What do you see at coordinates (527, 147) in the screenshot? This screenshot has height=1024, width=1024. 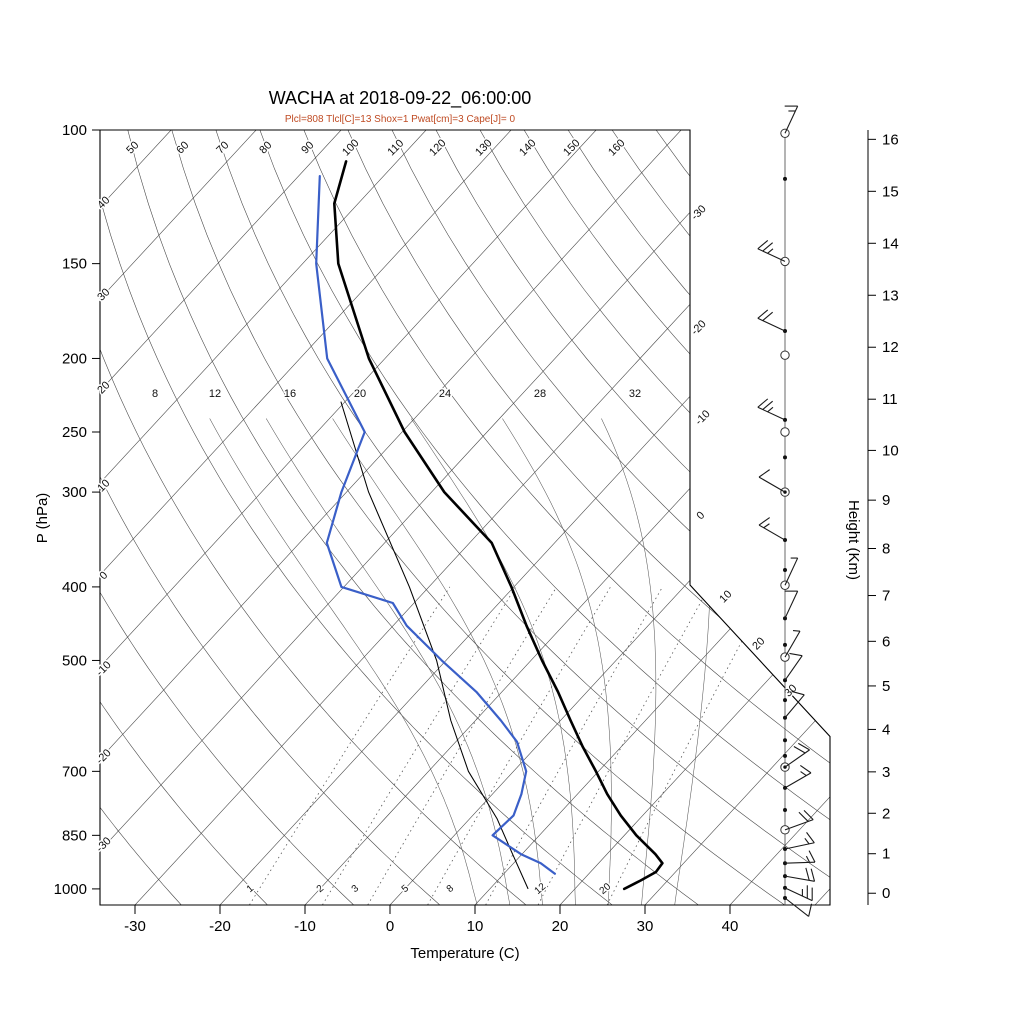 I see `dry-adiabat-label: 140` at bounding box center [527, 147].